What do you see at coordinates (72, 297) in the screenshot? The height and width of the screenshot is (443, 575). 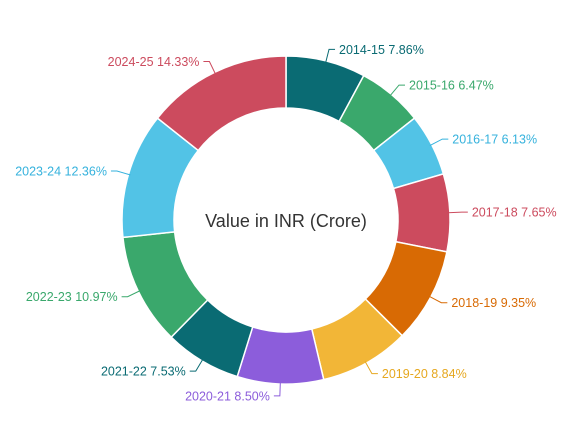 I see `data-label-2022-23: 2022-23 10.97%` at bounding box center [72, 297].